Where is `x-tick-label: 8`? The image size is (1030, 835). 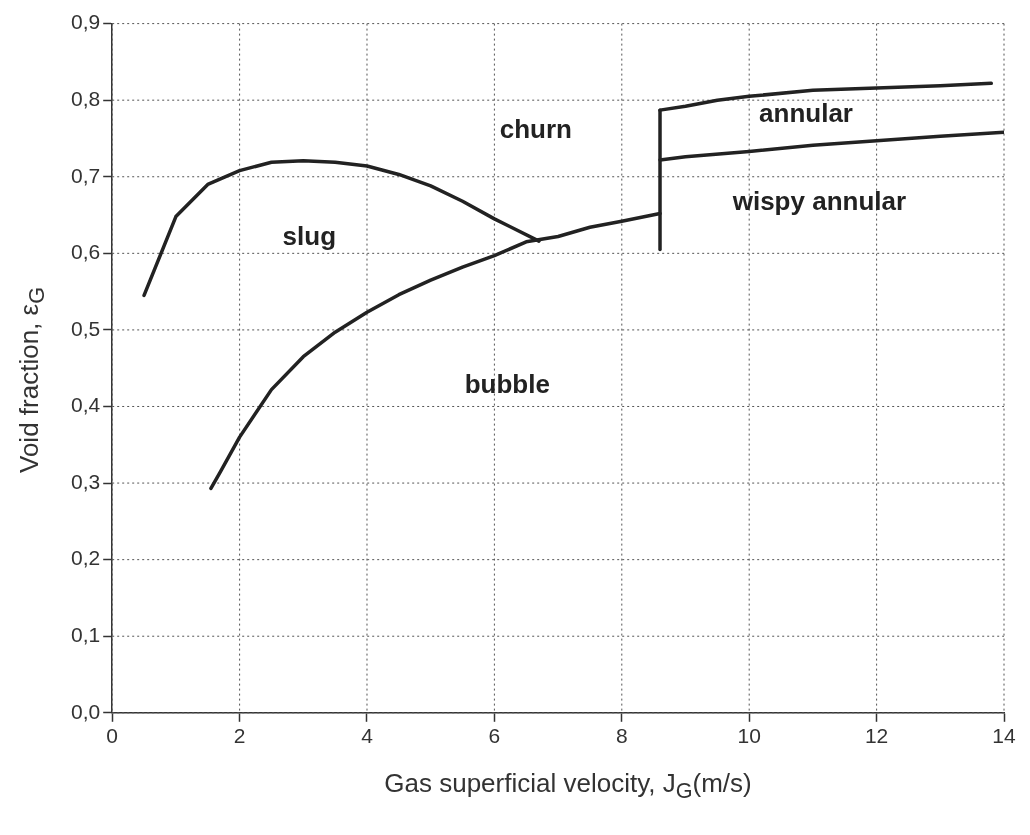
x-tick-label: 8 is located at coordinates (621, 736).